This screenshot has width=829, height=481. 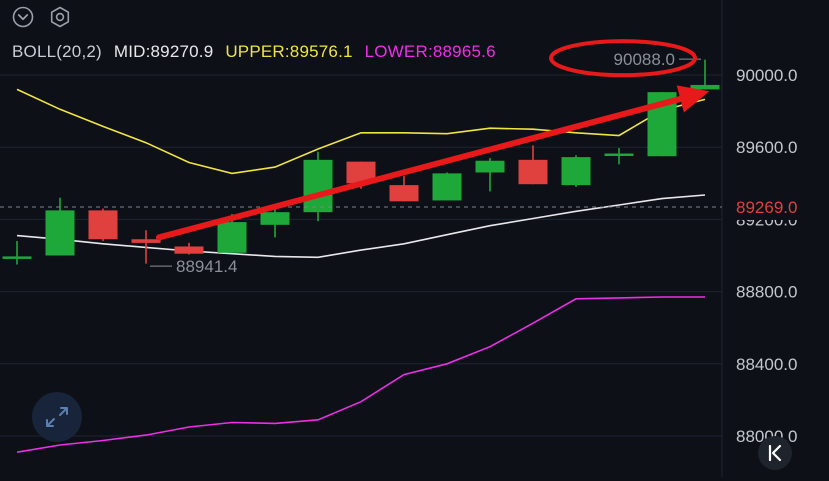 What do you see at coordinates (693, 99) in the screenshot?
I see `annotation-arrow-head` at bounding box center [693, 99].